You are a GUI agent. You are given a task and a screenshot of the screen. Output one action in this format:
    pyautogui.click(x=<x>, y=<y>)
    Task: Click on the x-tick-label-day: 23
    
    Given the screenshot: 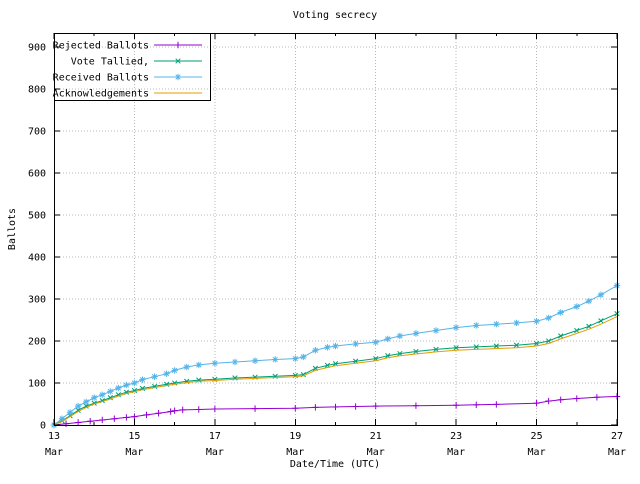 What is the action you would take?
    pyautogui.click(x=456, y=436)
    